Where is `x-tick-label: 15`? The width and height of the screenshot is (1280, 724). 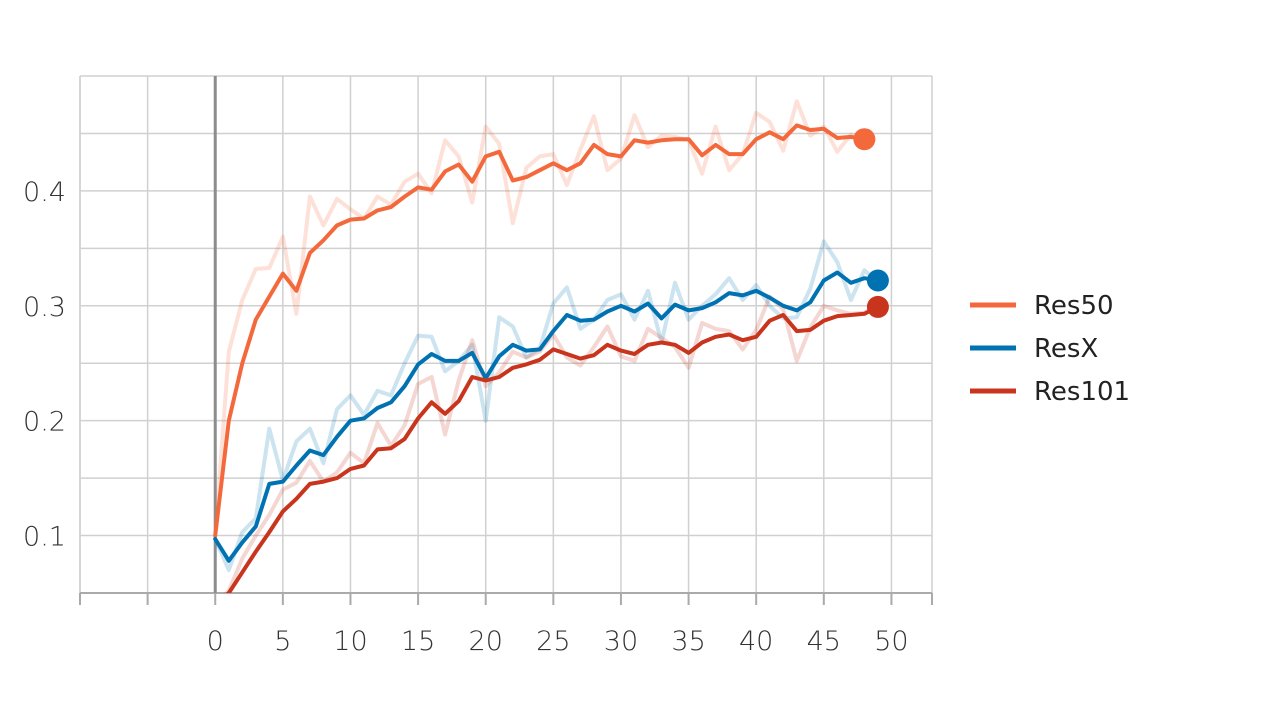
x-tick-label: 15 is located at coordinates (418, 641).